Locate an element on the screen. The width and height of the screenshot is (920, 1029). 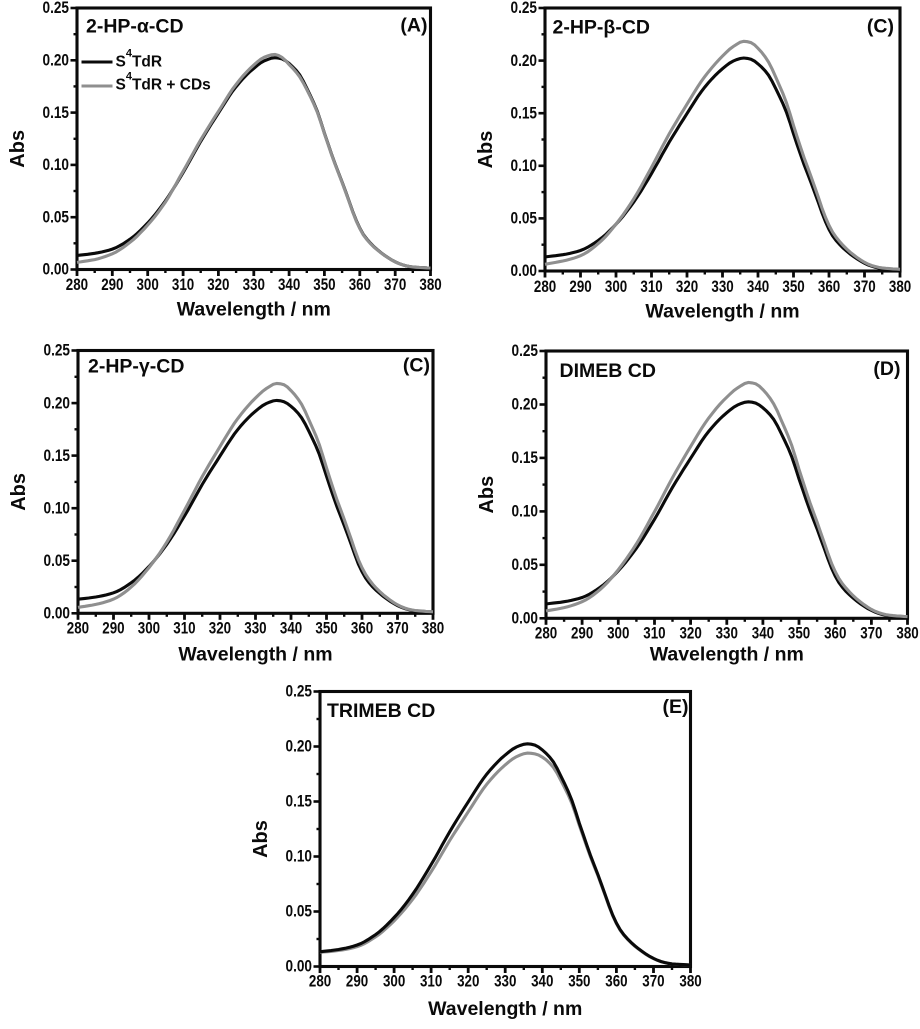
svg-text: 2-HP-γ-CD is located at coordinates (136, 367).